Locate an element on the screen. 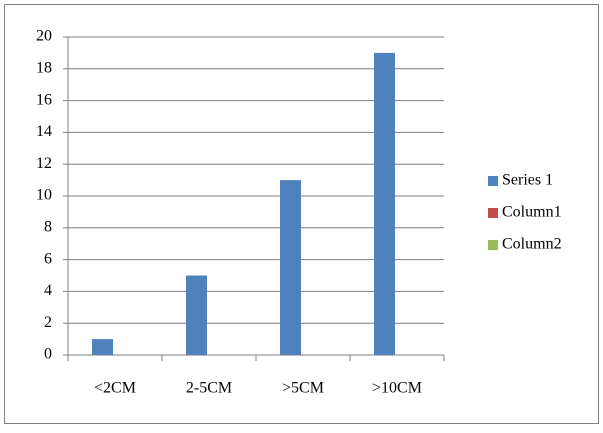 The height and width of the screenshot is (433, 603). y-tick-label: 20 is located at coordinates (44, 36).